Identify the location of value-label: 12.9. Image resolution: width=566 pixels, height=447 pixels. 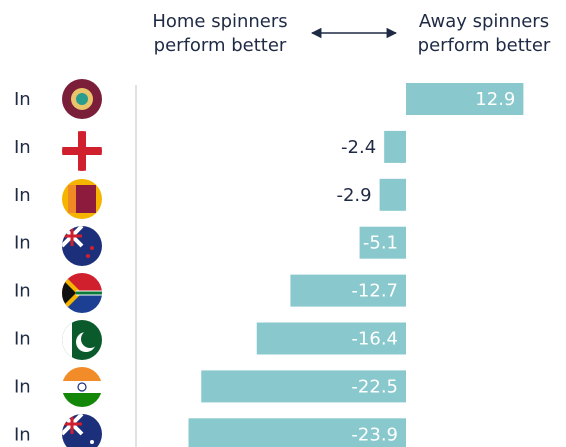
(495, 99).